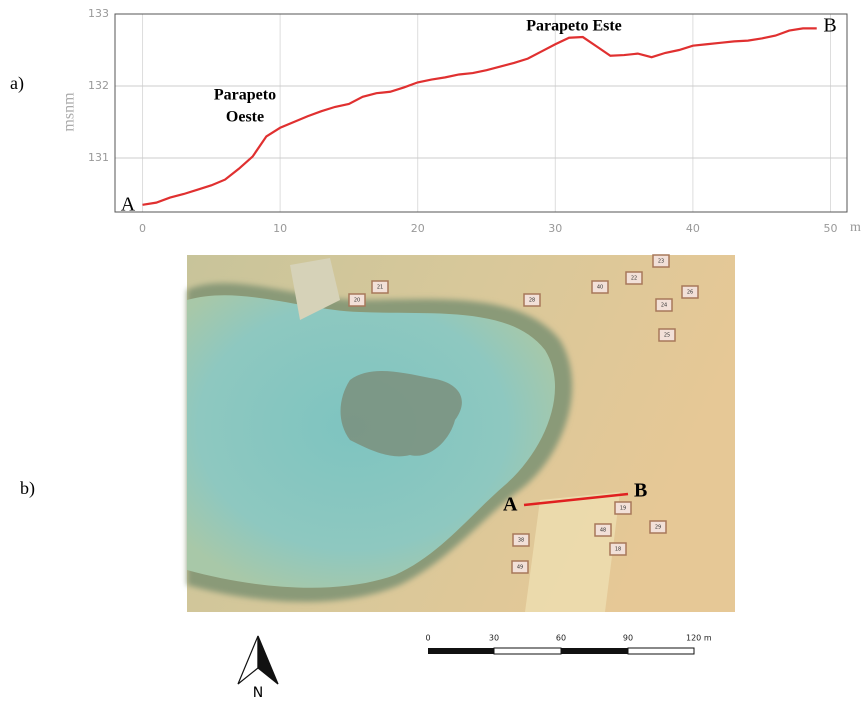 The width and height of the screenshot is (862, 702). I want to click on scale-label: 60, so click(561, 638).